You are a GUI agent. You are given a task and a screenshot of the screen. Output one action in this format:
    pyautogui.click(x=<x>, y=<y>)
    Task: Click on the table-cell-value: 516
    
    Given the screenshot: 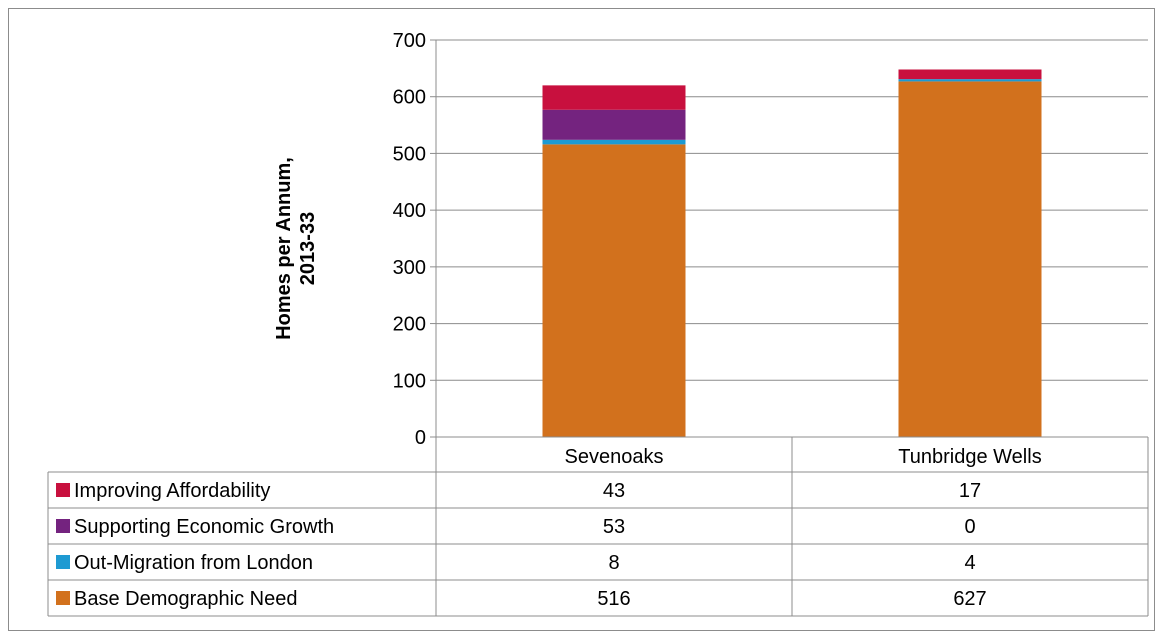 What is the action you would take?
    pyautogui.click(x=613, y=599)
    